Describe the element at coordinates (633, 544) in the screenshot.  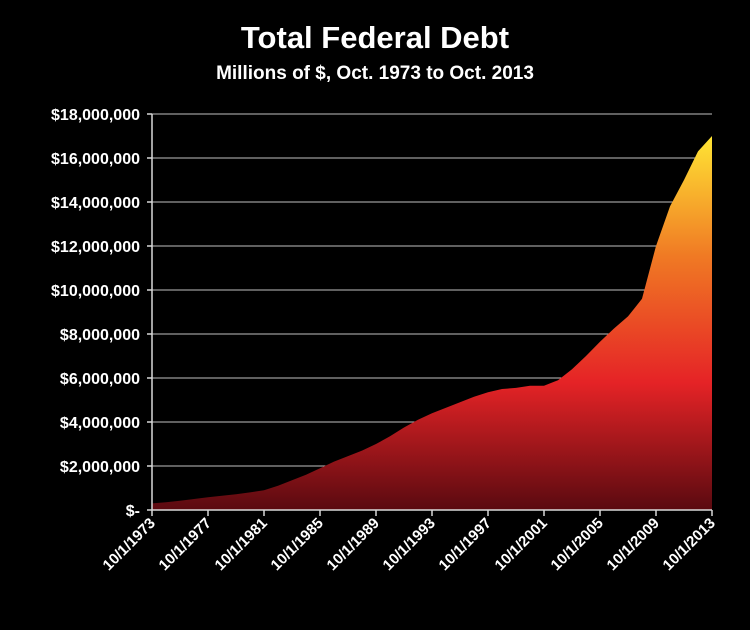
I see `x-tick-label-9: 10/1/2009` at that location.